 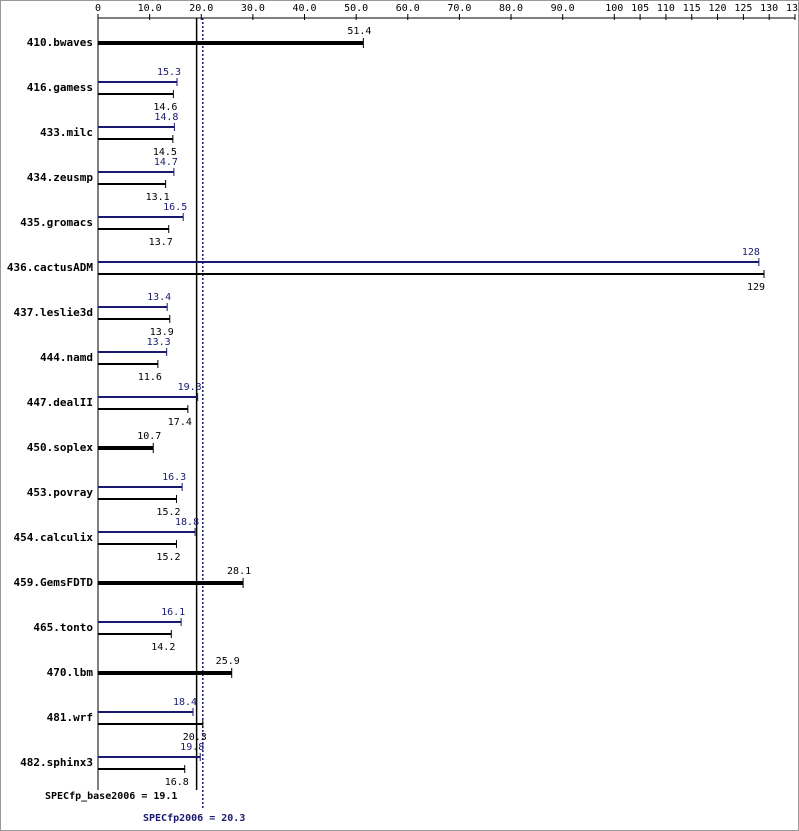 What do you see at coordinates (194, 818) in the screenshot?
I see `peak-mean-label: SPECfp2006 = 20.3` at bounding box center [194, 818].